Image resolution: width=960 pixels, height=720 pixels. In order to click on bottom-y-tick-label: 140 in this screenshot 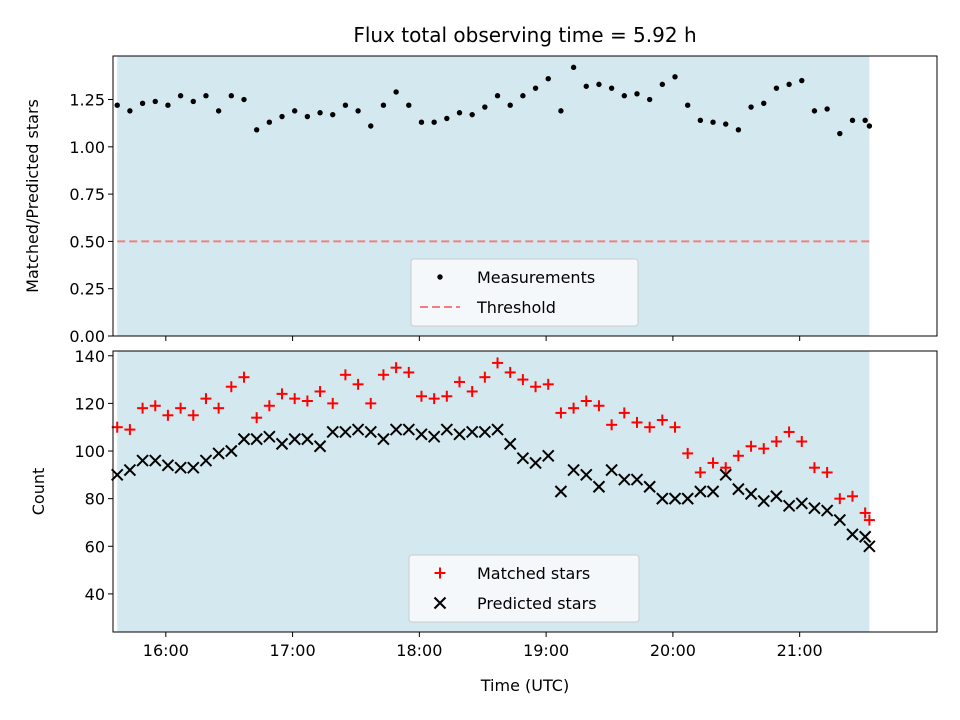, I will do `click(89, 356)`.